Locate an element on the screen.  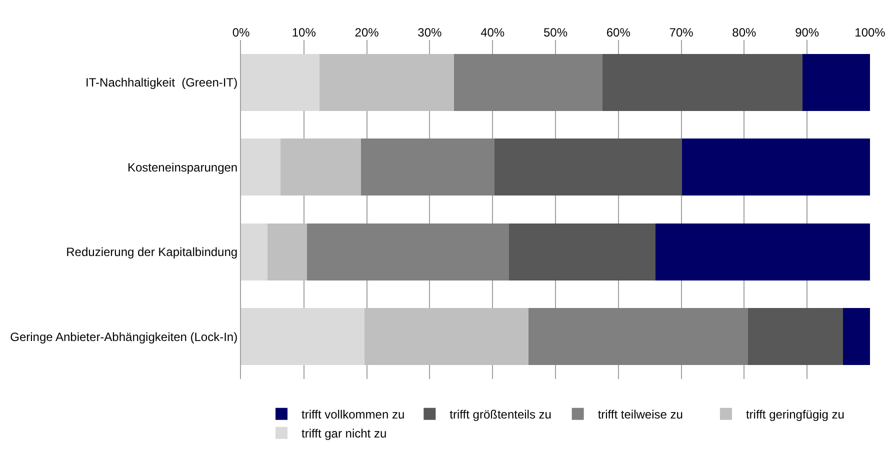
y-tick-label: Kosteneinsparungen is located at coordinates (183, 167).